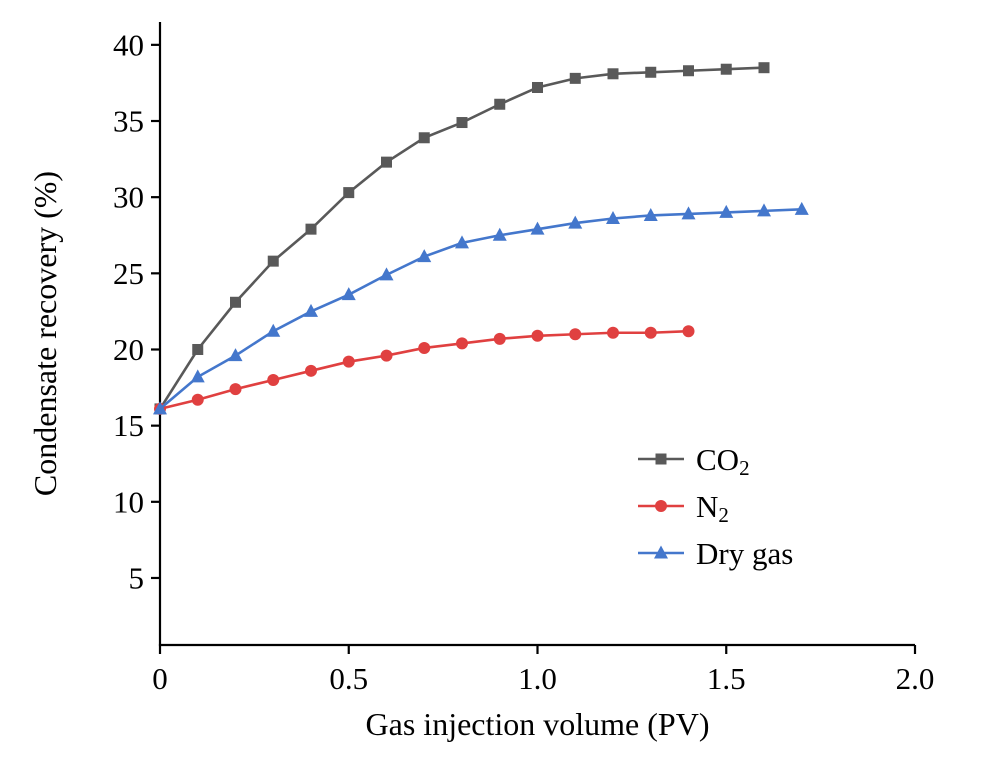 The image size is (1004, 763). I want to click on x-axis: 0 0.5 1.0 1.5 2.0, so click(543, 670).